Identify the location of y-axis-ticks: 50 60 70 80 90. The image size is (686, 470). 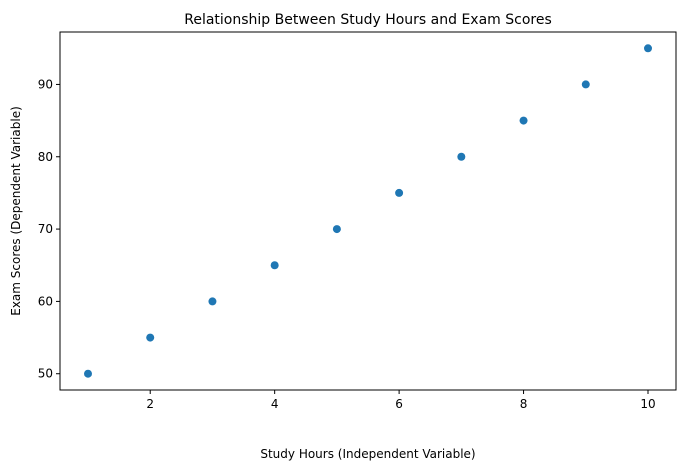
(49, 229).